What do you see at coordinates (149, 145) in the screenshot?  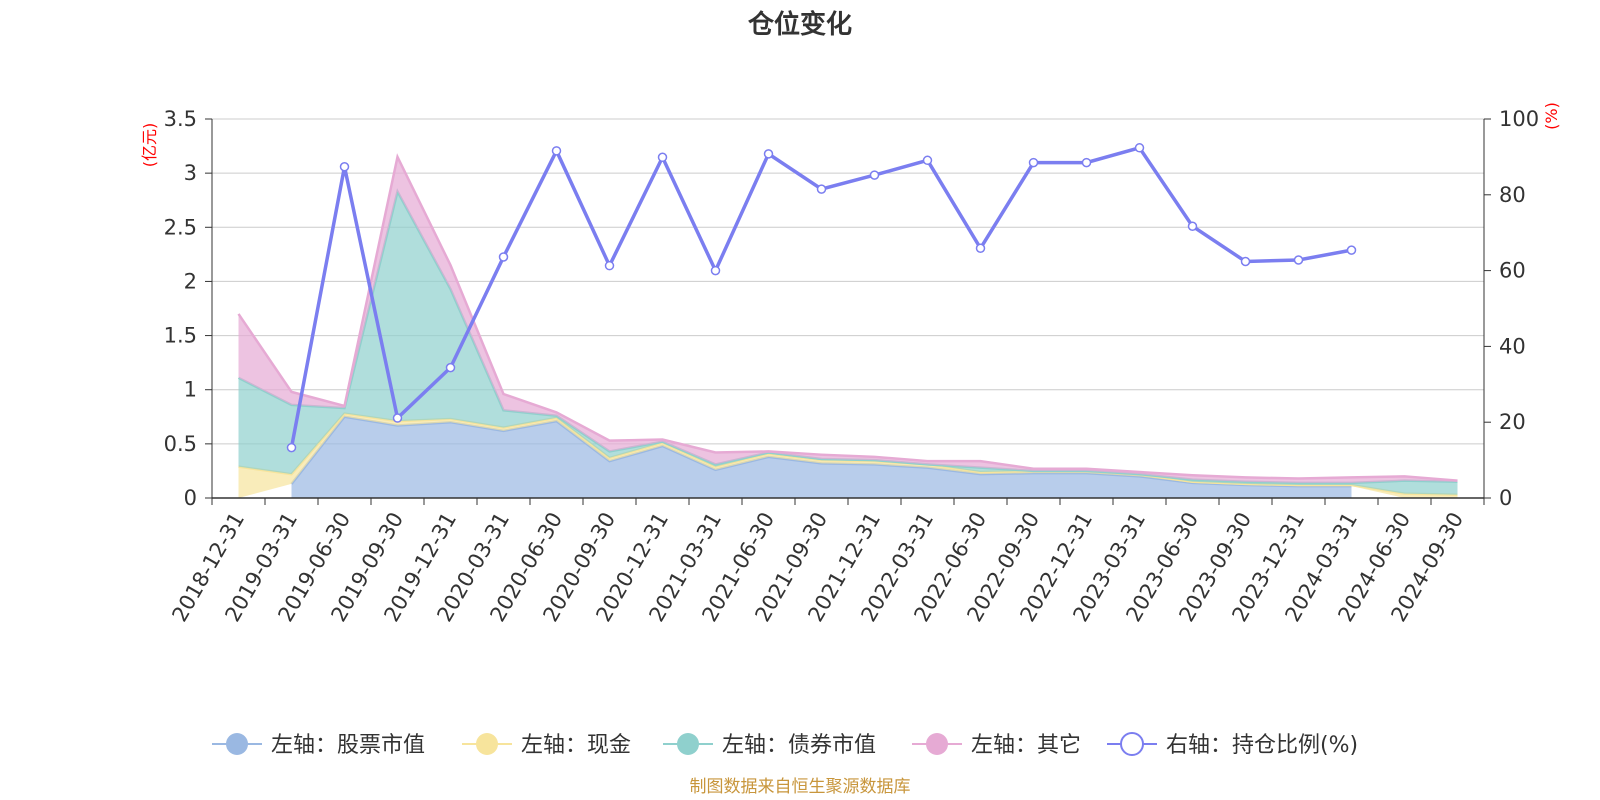 I see `left-axis-unit: (亿元)` at bounding box center [149, 145].